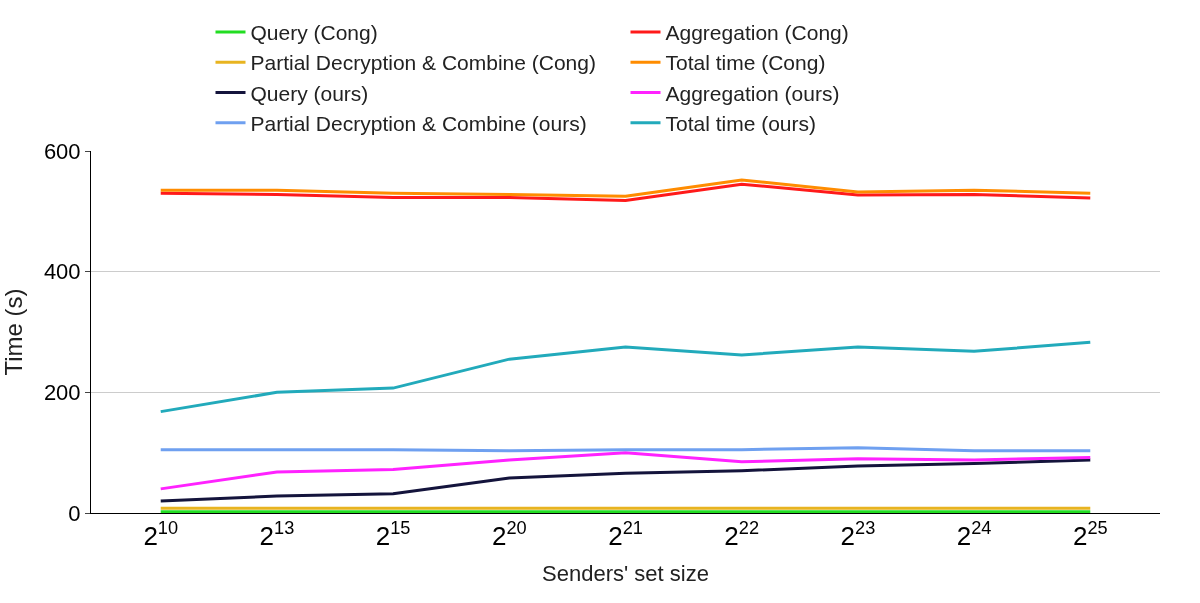  What do you see at coordinates (62, 272) in the screenshot?
I see `y-tick-label: 400` at bounding box center [62, 272].